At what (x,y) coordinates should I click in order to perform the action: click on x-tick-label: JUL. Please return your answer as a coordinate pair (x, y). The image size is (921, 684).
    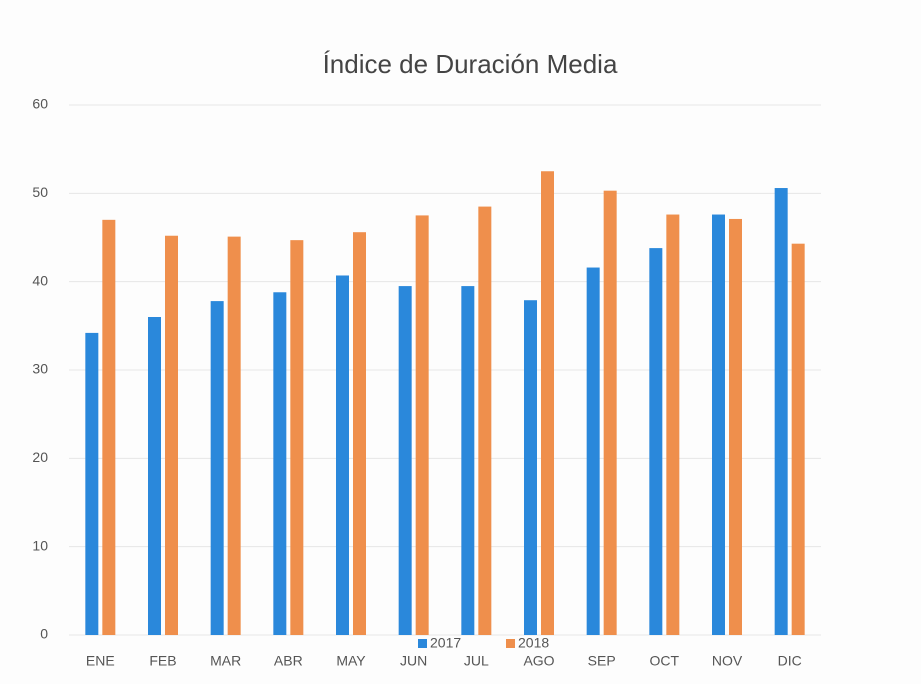
    Looking at the image, I should click on (476, 661).